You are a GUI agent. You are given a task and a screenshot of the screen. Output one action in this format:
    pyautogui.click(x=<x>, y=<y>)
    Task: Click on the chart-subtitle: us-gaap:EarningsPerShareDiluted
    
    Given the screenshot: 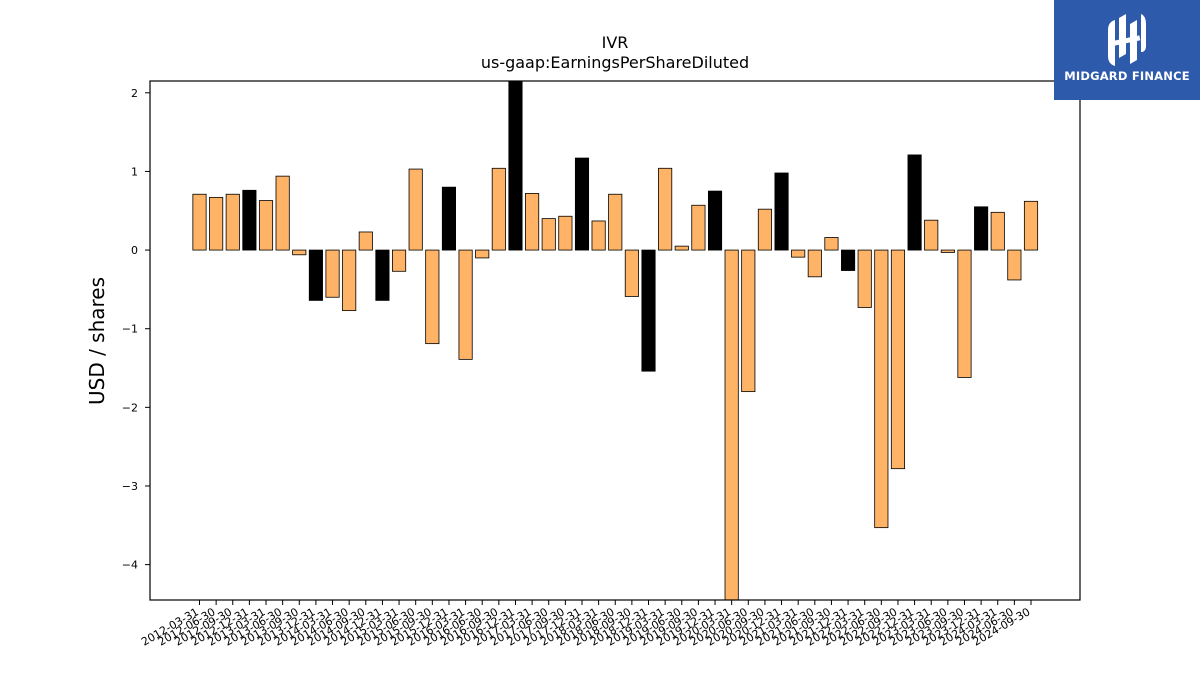 What is the action you would take?
    pyautogui.click(x=615, y=62)
    